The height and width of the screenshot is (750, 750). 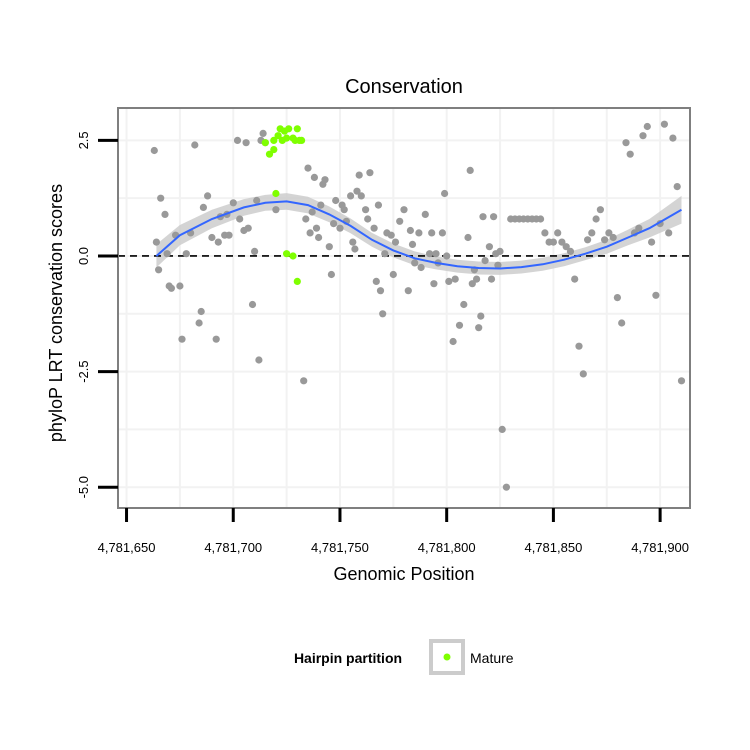 I want to click on x-axis-label: Genomic Position, so click(x=403, y=574).